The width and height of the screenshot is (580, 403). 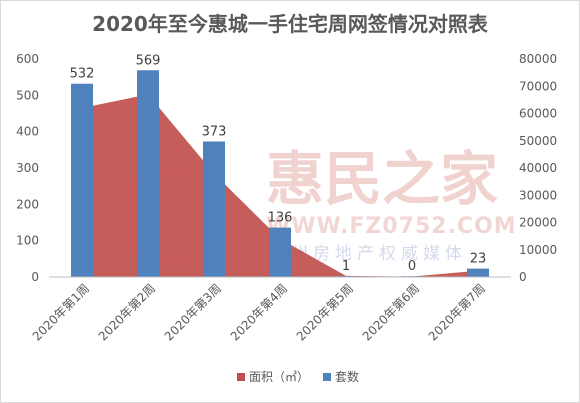 What do you see at coordinates (61, 312) in the screenshot?
I see `x-tick-label: 2020年第1周` at bounding box center [61, 312].